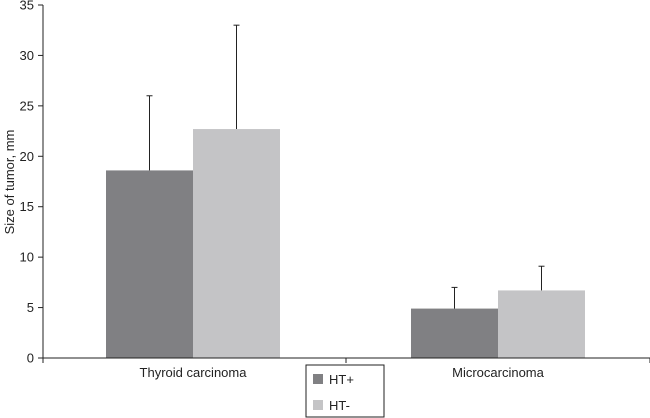  Describe the element at coordinates (27, 156) in the screenshot. I see `y-tick-label: 20` at that location.